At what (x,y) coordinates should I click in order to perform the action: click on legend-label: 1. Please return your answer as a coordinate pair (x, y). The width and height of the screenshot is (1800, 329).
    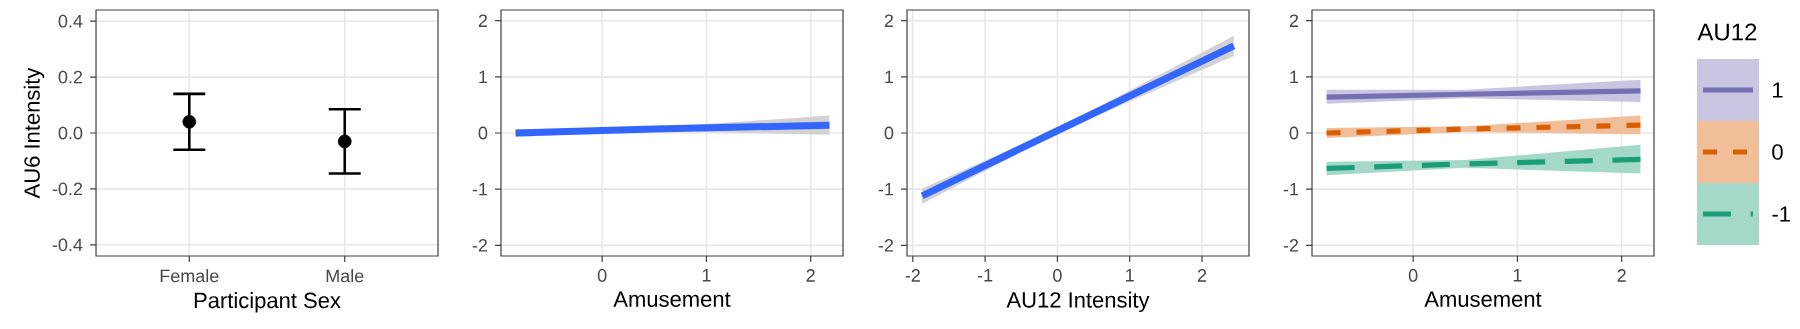
    Looking at the image, I should click on (1778, 90).